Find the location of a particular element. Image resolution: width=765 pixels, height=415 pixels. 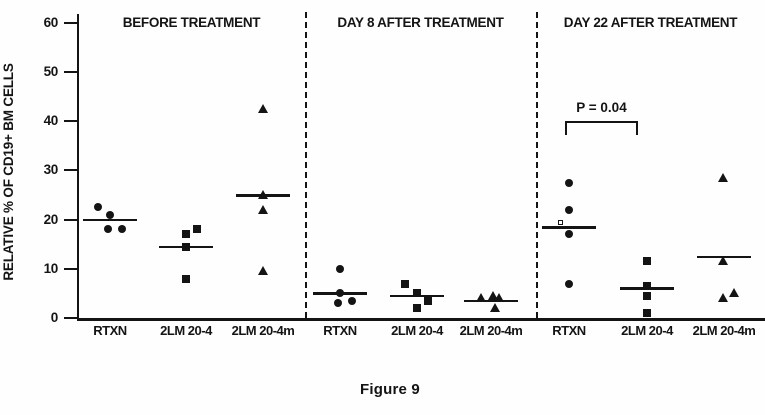

panel-title: DAY 22 AFTER TREATMENT is located at coordinates (650, 22).